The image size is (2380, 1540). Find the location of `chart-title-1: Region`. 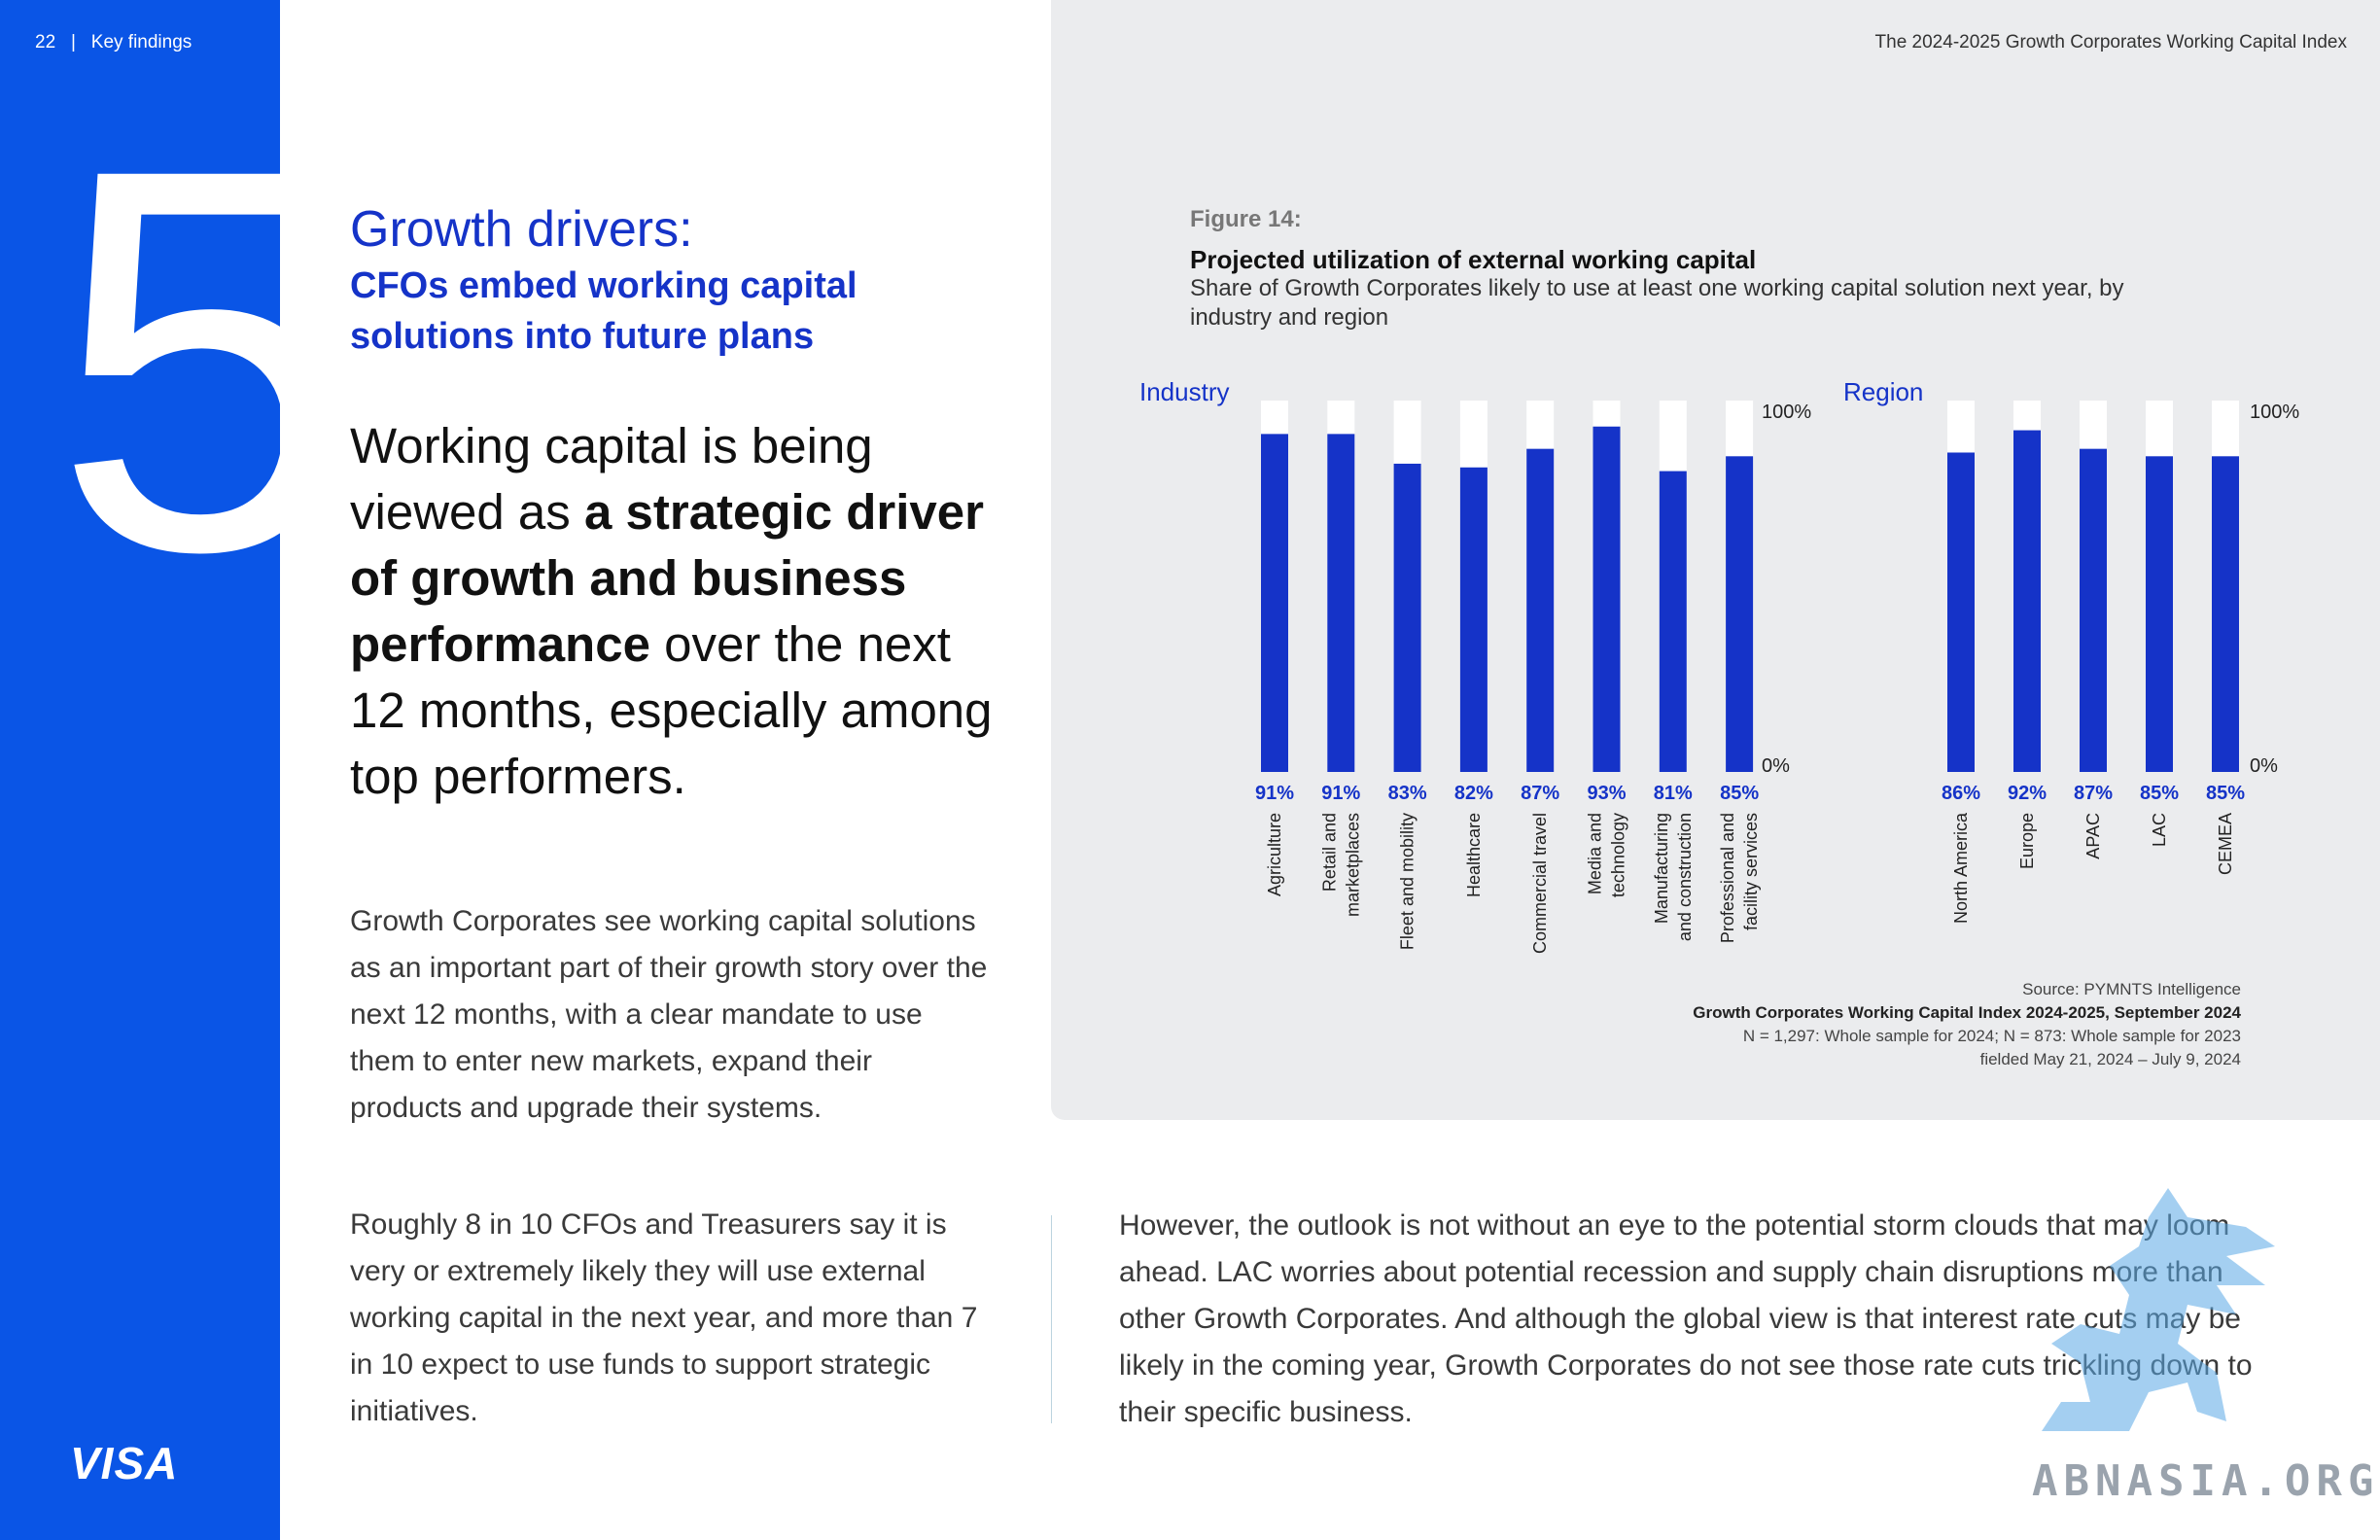

chart-title-1: Region is located at coordinates (1883, 391).